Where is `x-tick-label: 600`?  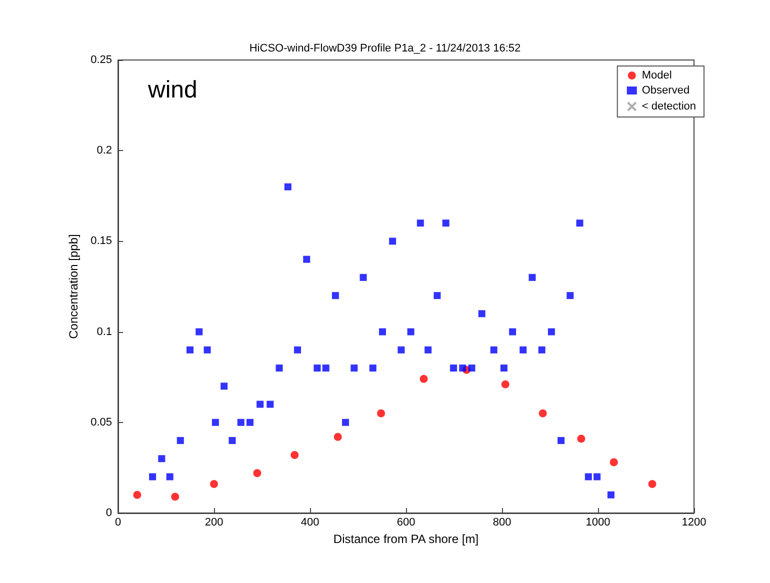
x-tick-label: 600 is located at coordinates (406, 522).